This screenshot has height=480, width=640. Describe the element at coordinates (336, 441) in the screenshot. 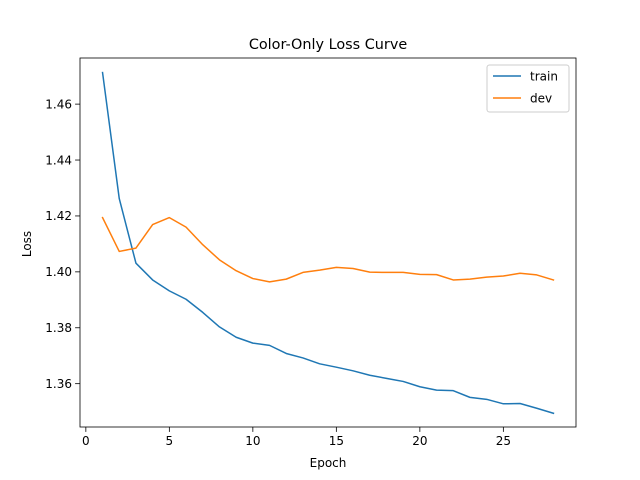

I see `x-tick-label: 15` at that location.